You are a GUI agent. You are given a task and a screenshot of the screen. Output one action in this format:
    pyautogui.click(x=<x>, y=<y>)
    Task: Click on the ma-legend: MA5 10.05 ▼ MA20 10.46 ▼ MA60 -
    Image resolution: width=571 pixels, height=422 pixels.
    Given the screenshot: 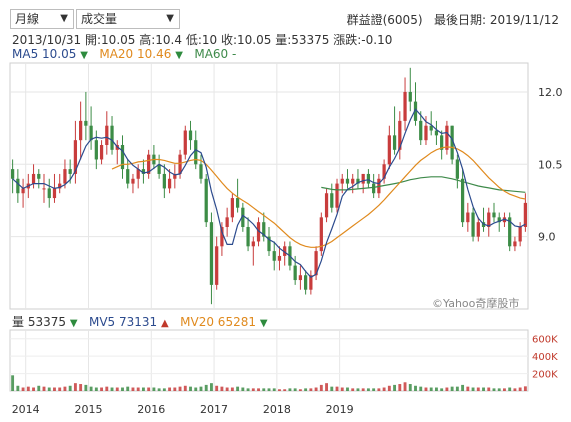 What is the action you would take?
    pyautogui.click(x=124, y=54)
    